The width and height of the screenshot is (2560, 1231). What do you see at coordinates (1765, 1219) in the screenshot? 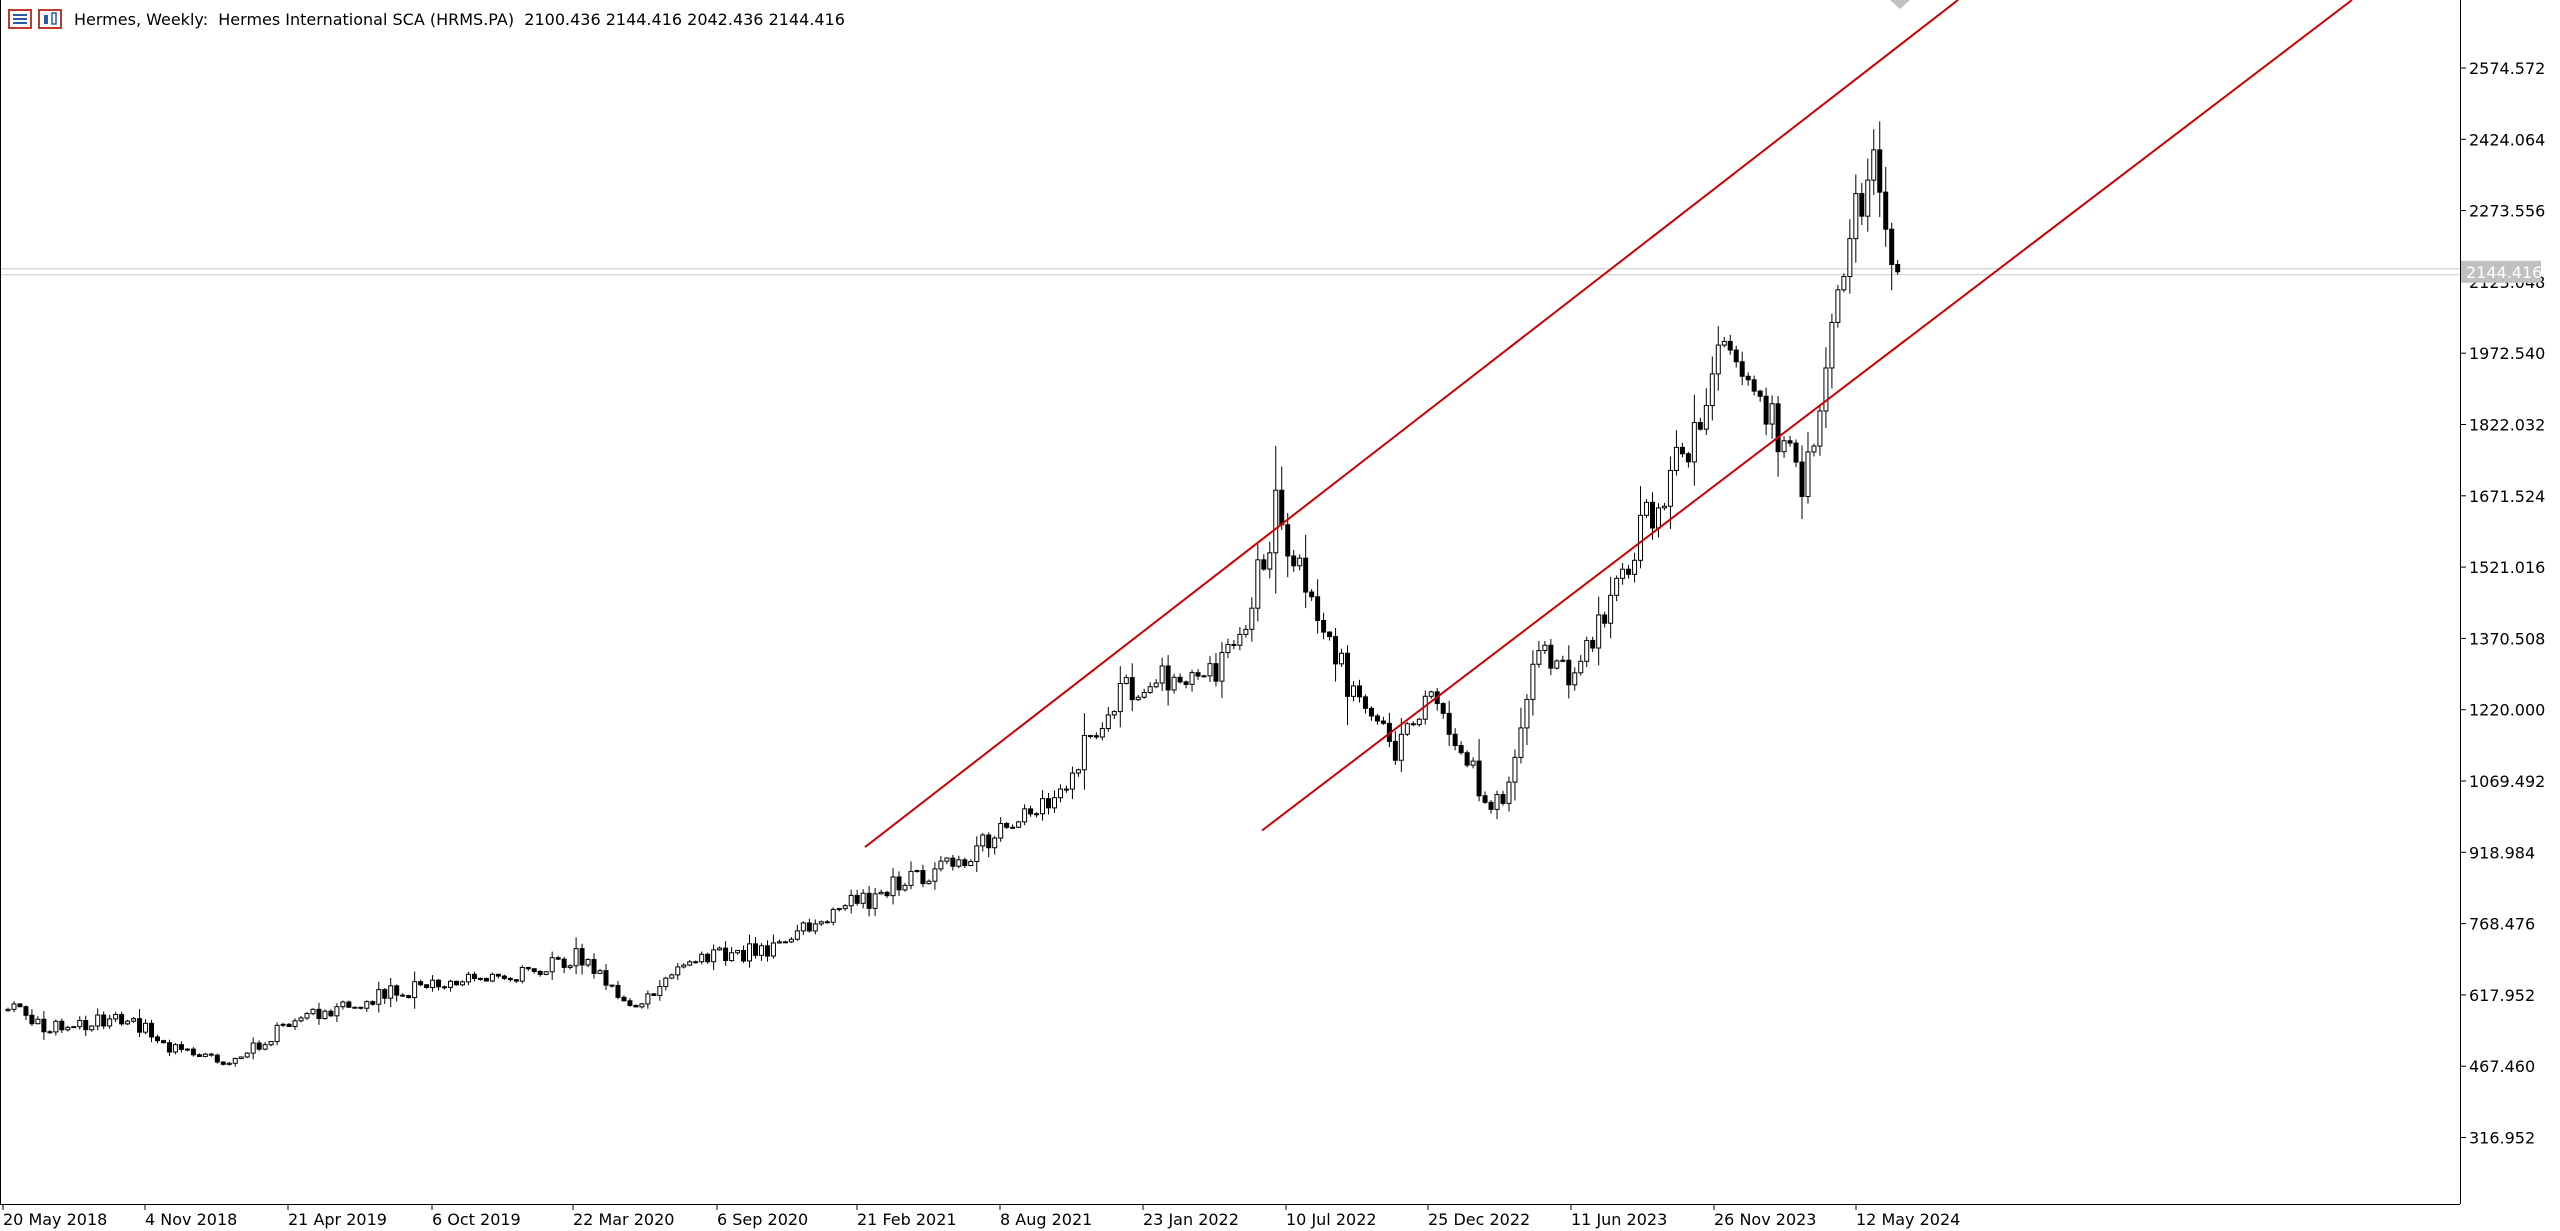
I see `x-tick-label: 26 Nov 2023` at bounding box center [1765, 1219].